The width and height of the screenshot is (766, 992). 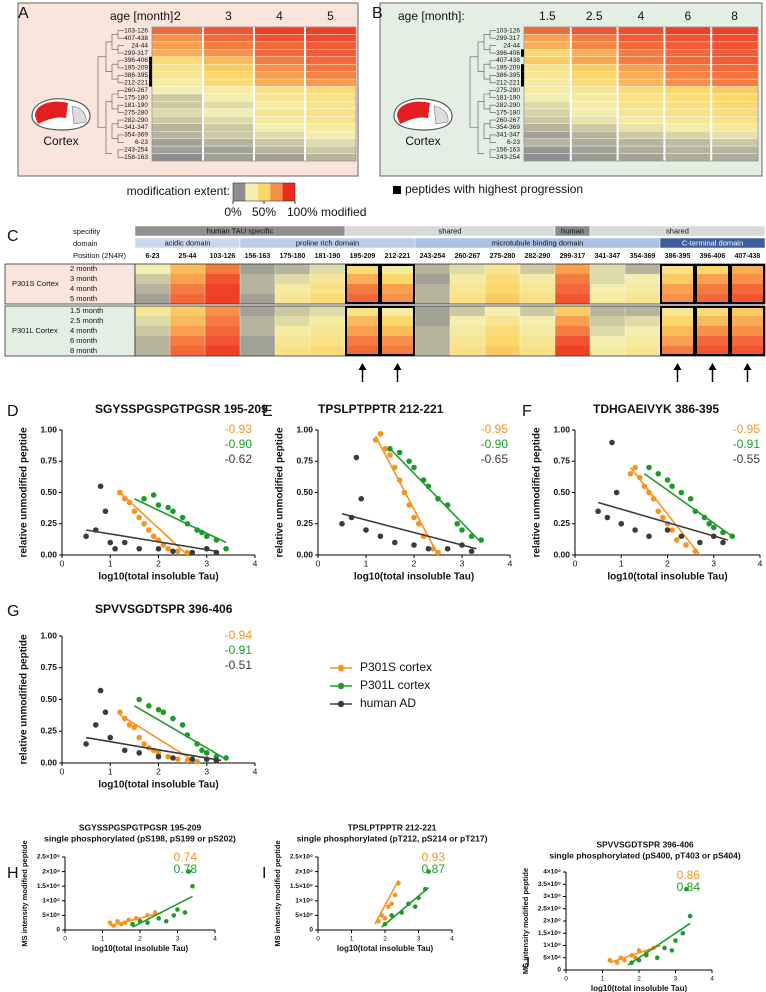 I want to click on x-axis-label: log10(total insoluble Tau), so click(x=158, y=577).